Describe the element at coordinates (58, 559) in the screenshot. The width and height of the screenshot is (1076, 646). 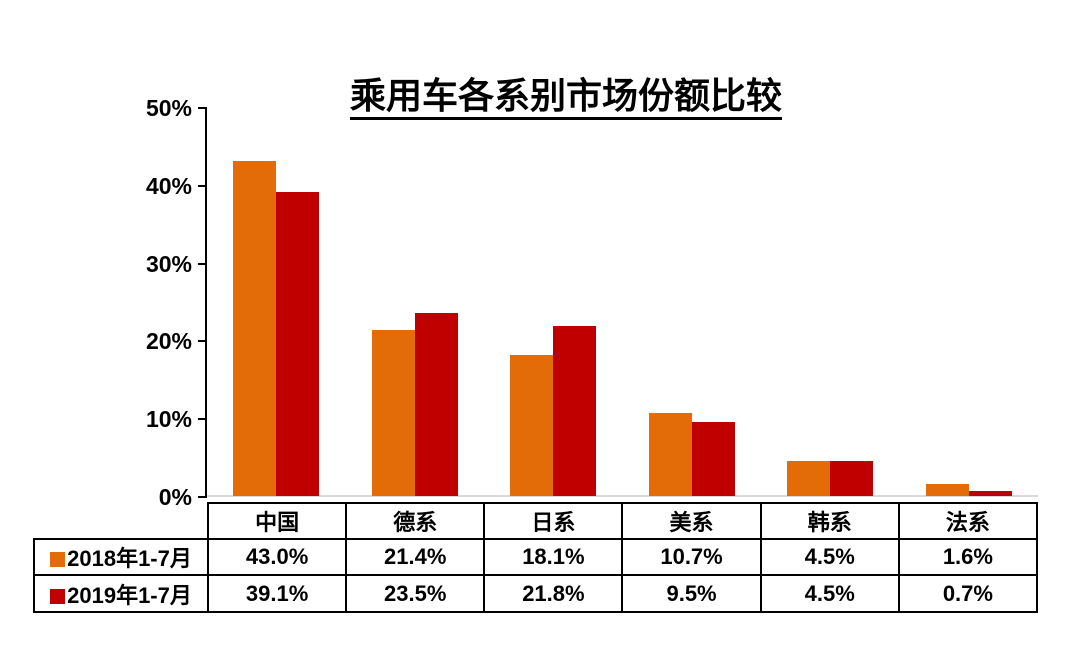
I see `legend-swatch-2018` at that location.